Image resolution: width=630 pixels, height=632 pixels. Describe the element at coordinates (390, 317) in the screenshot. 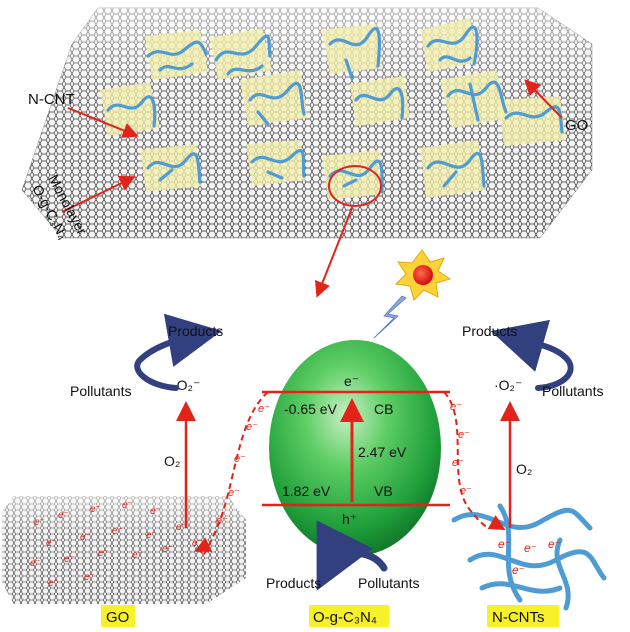

I see `lightning-icon` at that location.